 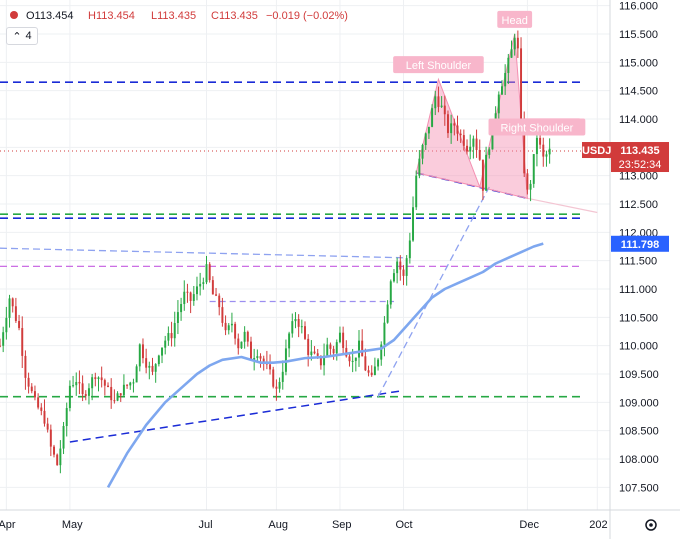 What do you see at coordinates (638, 63) in the screenshot?
I see `y-tick-label: 115.000` at bounding box center [638, 63].